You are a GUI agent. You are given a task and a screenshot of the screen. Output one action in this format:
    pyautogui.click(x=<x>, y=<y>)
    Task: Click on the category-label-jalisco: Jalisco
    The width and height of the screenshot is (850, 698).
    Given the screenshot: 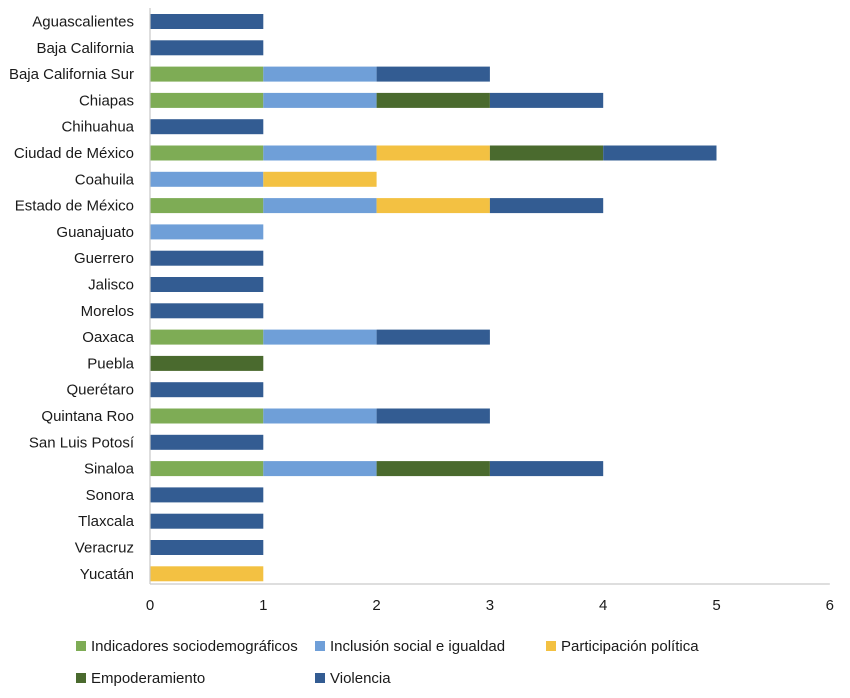 What is the action you would take?
    pyautogui.click(x=111, y=285)
    